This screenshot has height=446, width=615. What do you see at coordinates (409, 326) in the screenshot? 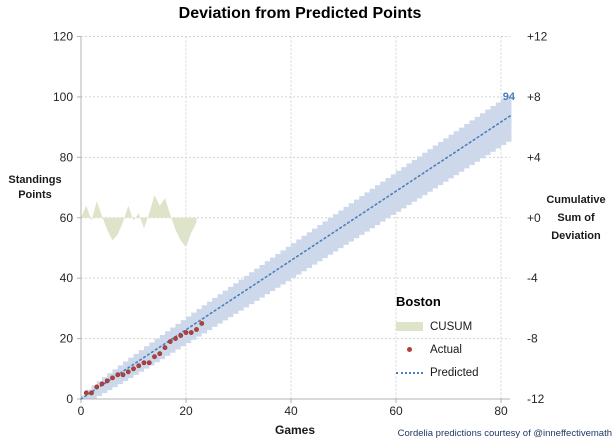
I see `cusum-swatch-icon` at bounding box center [409, 326].